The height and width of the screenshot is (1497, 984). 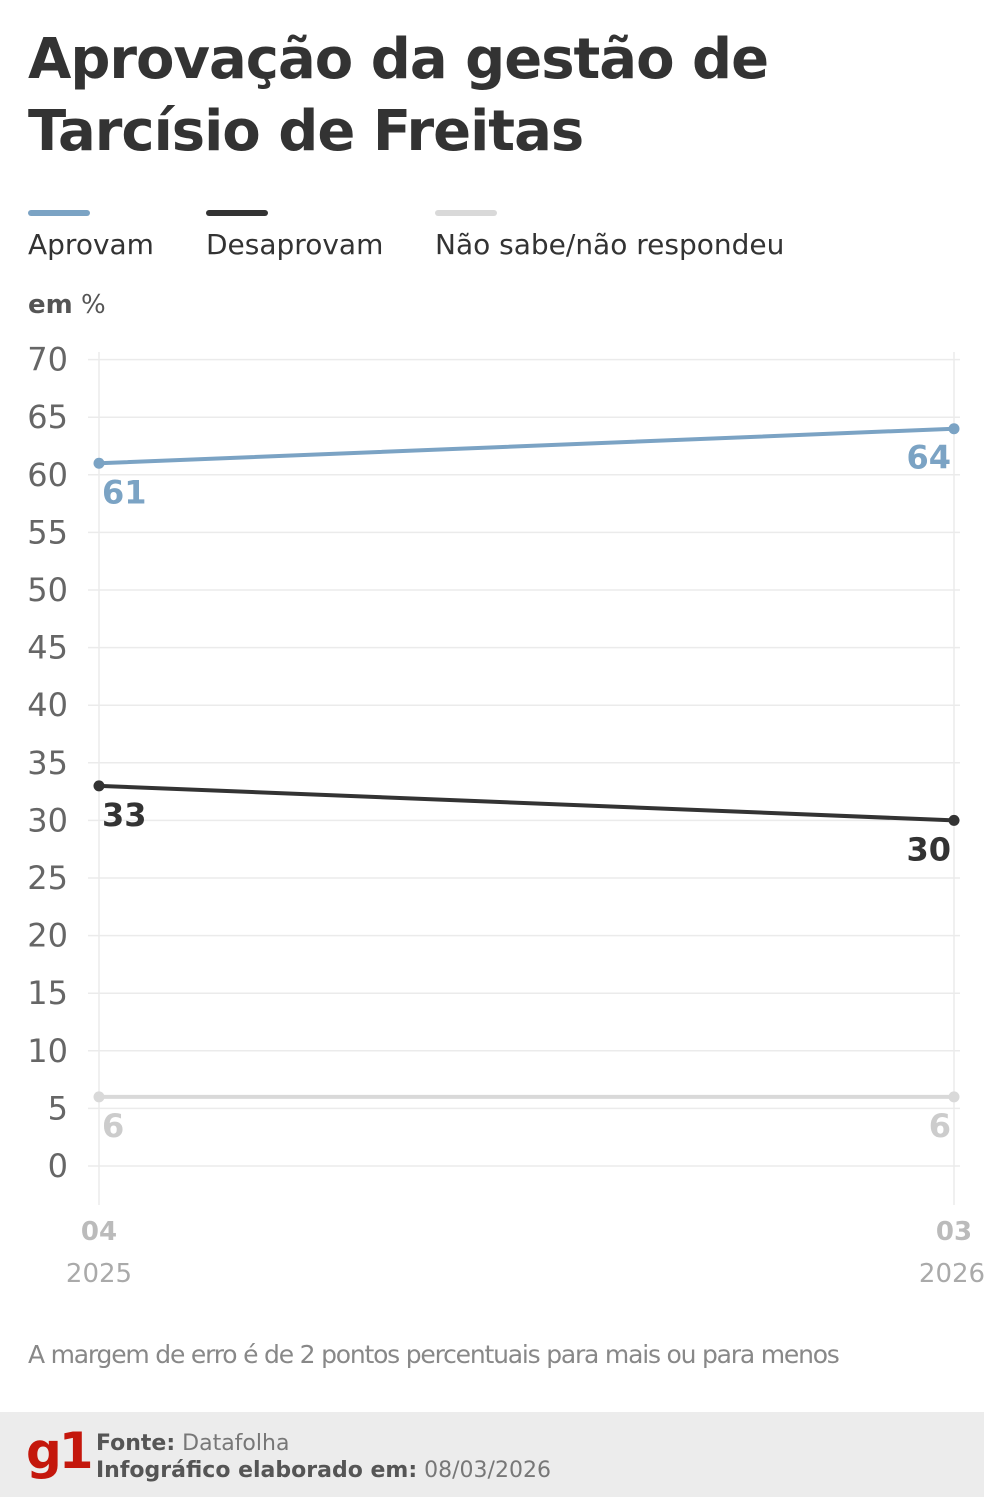 What do you see at coordinates (58, 1108) in the screenshot?
I see `y-tick-label-5: 5` at bounding box center [58, 1108].